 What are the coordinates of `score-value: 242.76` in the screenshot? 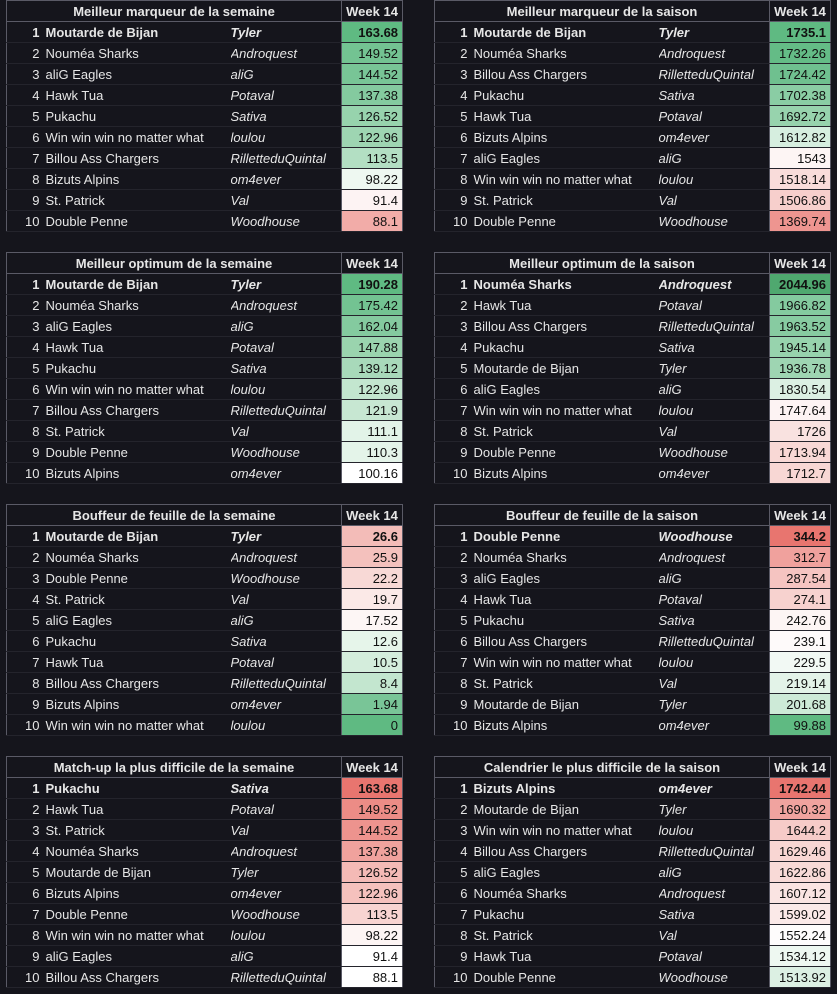 It's located at (800, 620).